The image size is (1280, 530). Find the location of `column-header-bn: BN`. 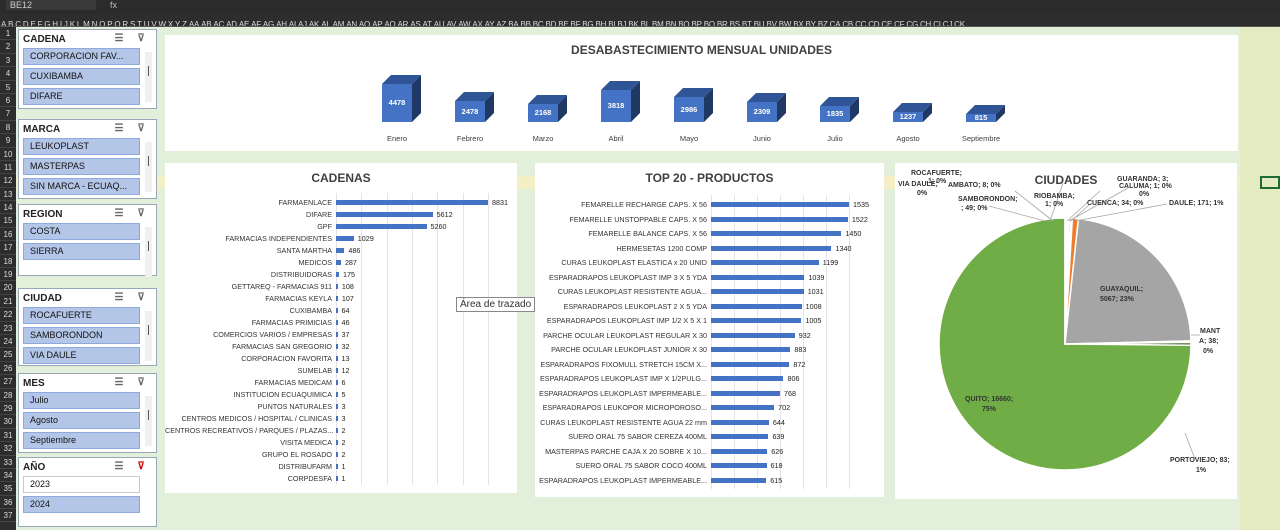

column-header-bn: BN is located at coordinates (671, 23).